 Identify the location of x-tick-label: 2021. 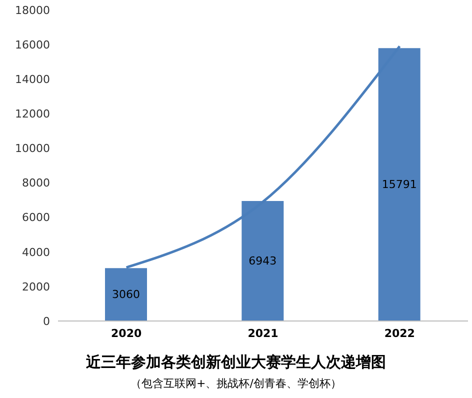
(263, 333).